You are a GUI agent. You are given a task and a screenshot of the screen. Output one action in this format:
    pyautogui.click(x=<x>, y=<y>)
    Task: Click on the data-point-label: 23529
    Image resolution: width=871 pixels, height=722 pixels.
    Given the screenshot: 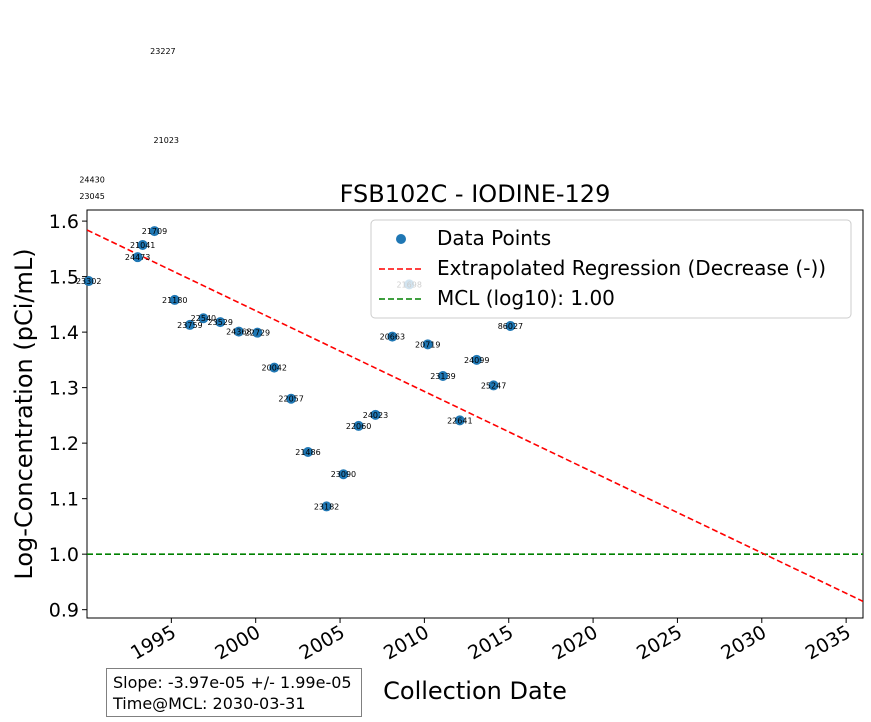 What is the action you would take?
    pyautogui.click(x=220, y=322)
    